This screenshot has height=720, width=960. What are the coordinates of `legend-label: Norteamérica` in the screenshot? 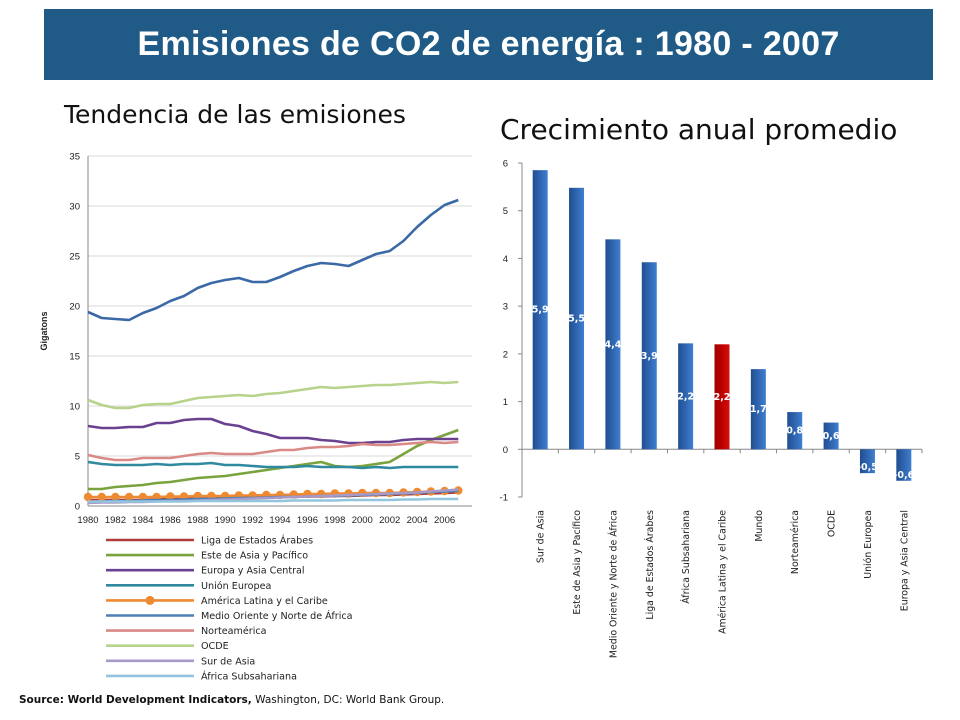 It's located at (234, 631).